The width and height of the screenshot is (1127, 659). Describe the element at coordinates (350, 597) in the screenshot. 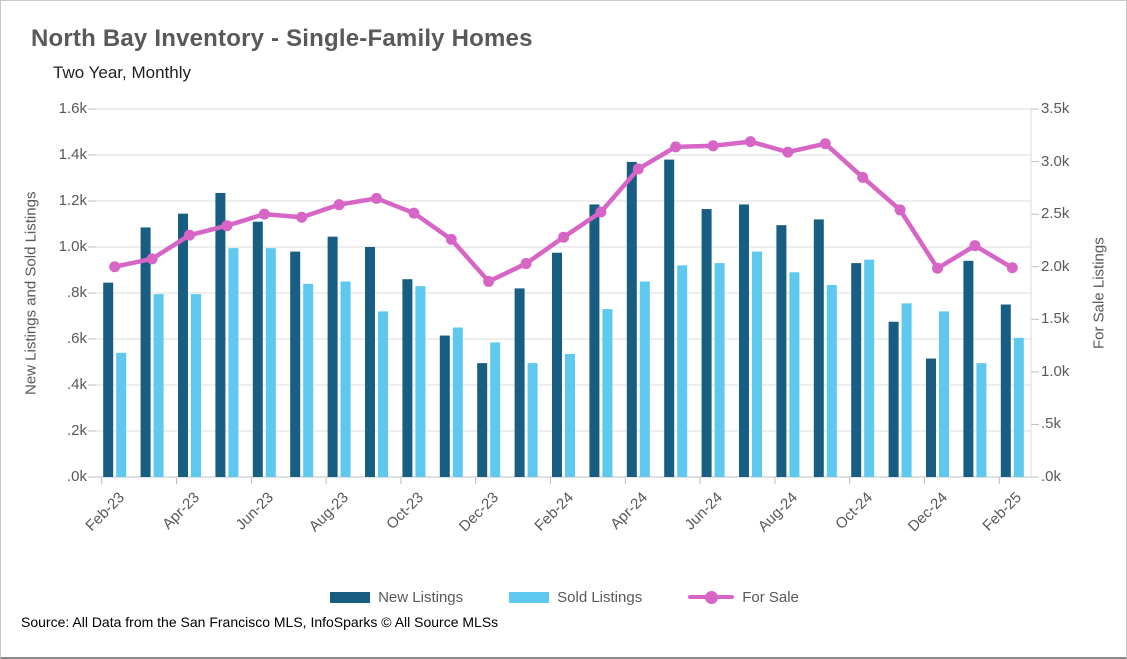

I see `new-listings-swatch-icon` at that location.